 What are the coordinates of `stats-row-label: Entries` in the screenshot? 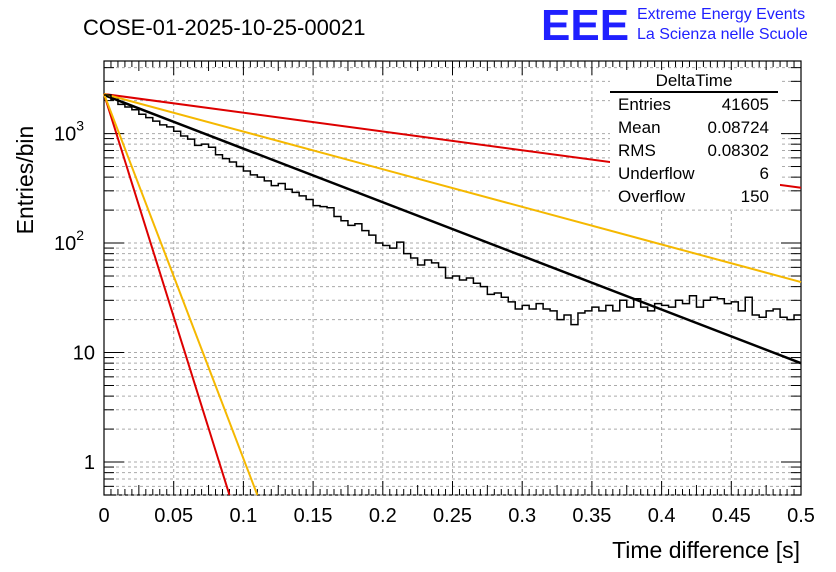 It's located at (644, 104).